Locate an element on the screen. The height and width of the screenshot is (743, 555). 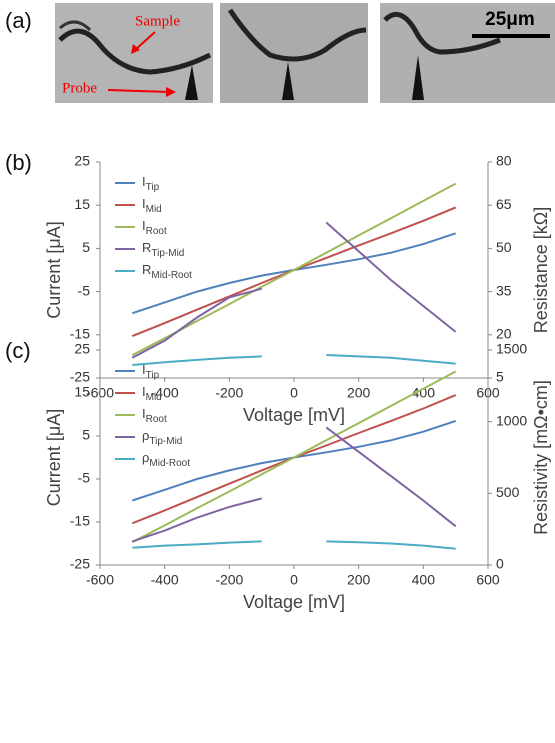
y2-tick-label: 500 is located at coordinates (508, 492).